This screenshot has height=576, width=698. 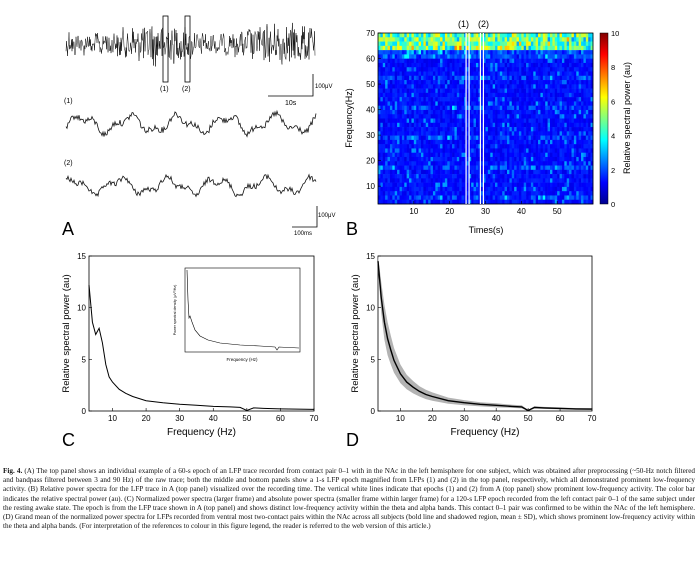 I want to click on x-tick-label: 40, so click(x=521, y=211).